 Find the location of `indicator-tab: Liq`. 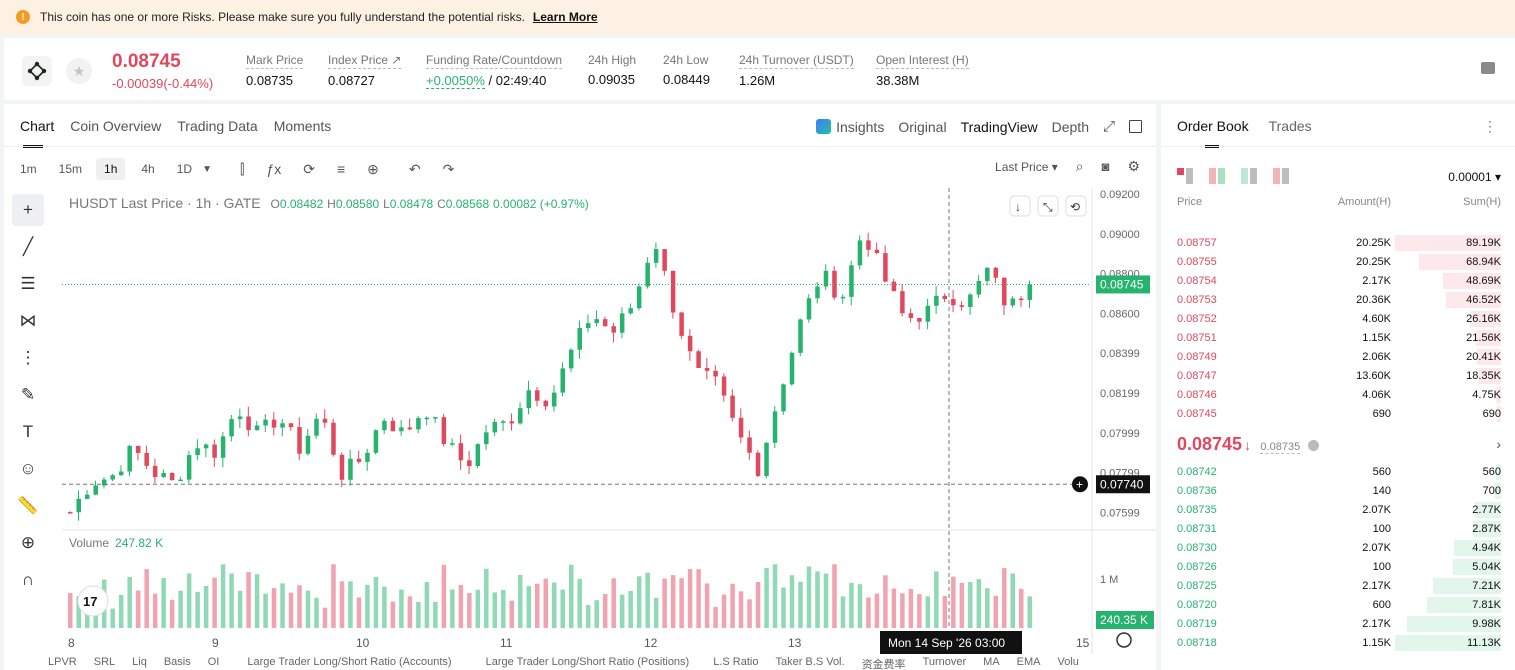

indicator-tab: Liq is located at coordinates (139, 662).